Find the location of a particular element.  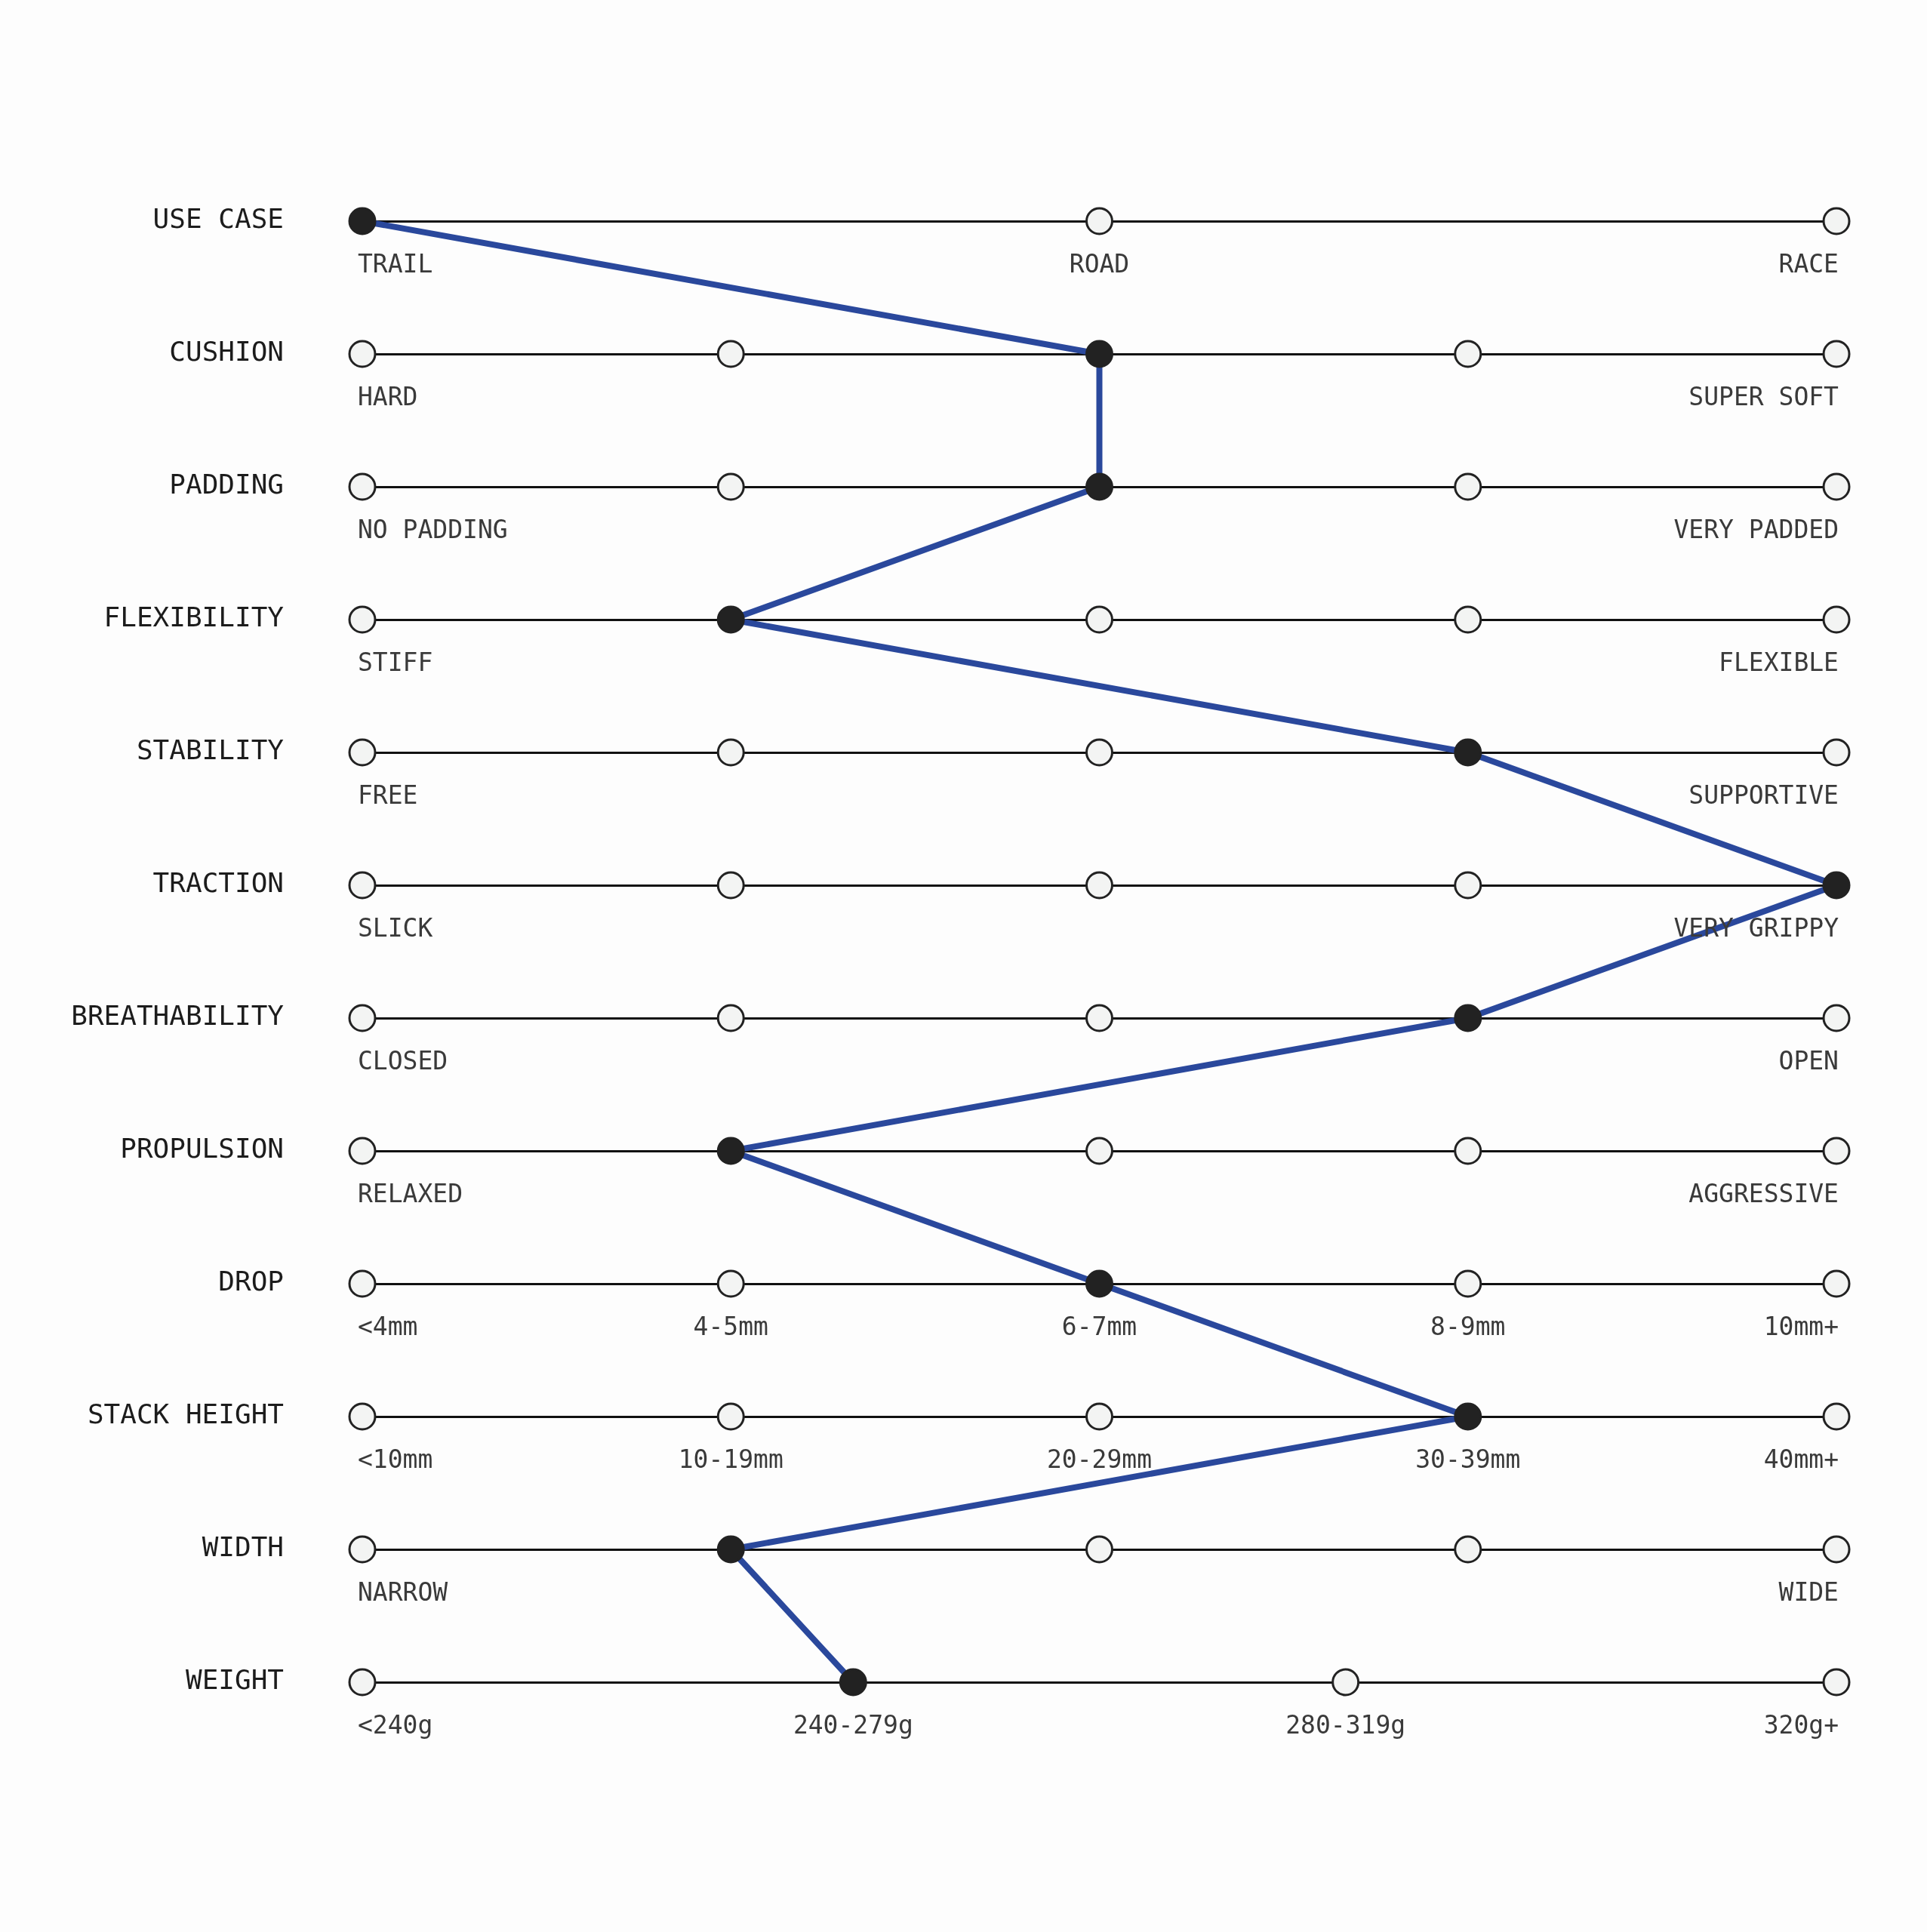

y-tick-label: STACK HEIGHT is located at coordinates (185, 1414).